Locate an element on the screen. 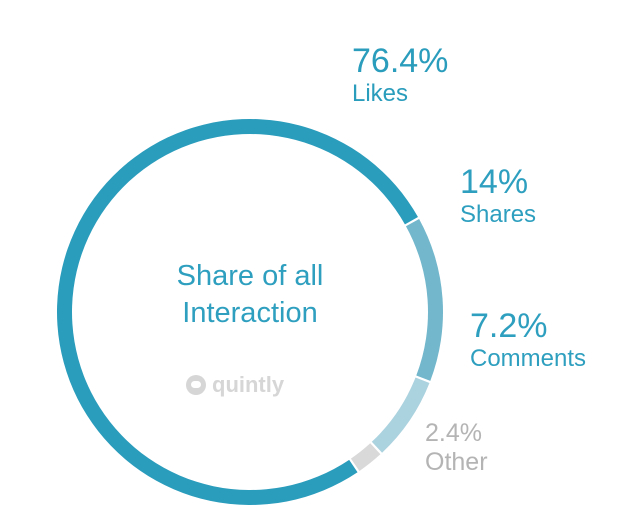 The height and width of the screenshot is (522, 626). watermark-text: quintly is located at coordinates (248, 384).